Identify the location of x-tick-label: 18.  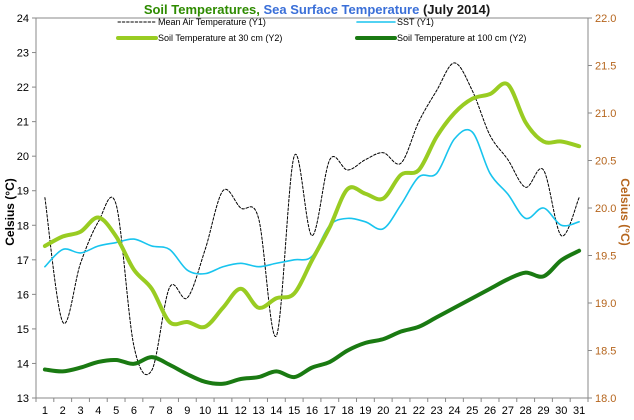
(347, 411).